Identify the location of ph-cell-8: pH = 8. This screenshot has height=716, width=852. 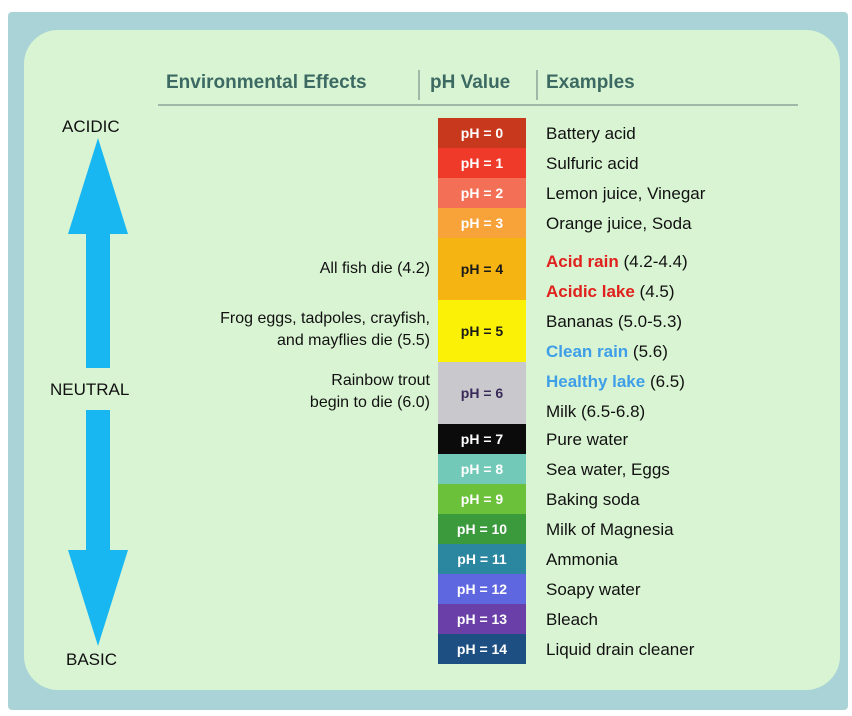
(482, 469).